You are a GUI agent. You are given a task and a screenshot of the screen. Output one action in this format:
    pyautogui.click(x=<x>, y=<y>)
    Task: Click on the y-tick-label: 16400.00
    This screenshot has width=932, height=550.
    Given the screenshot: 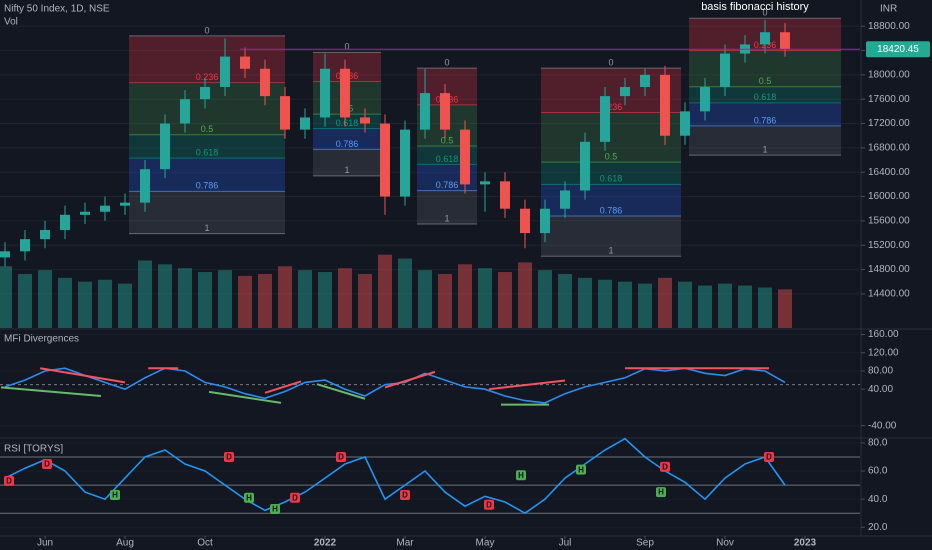 What is the action you would take?
    pyautogui.click(x=889, y=172)
    